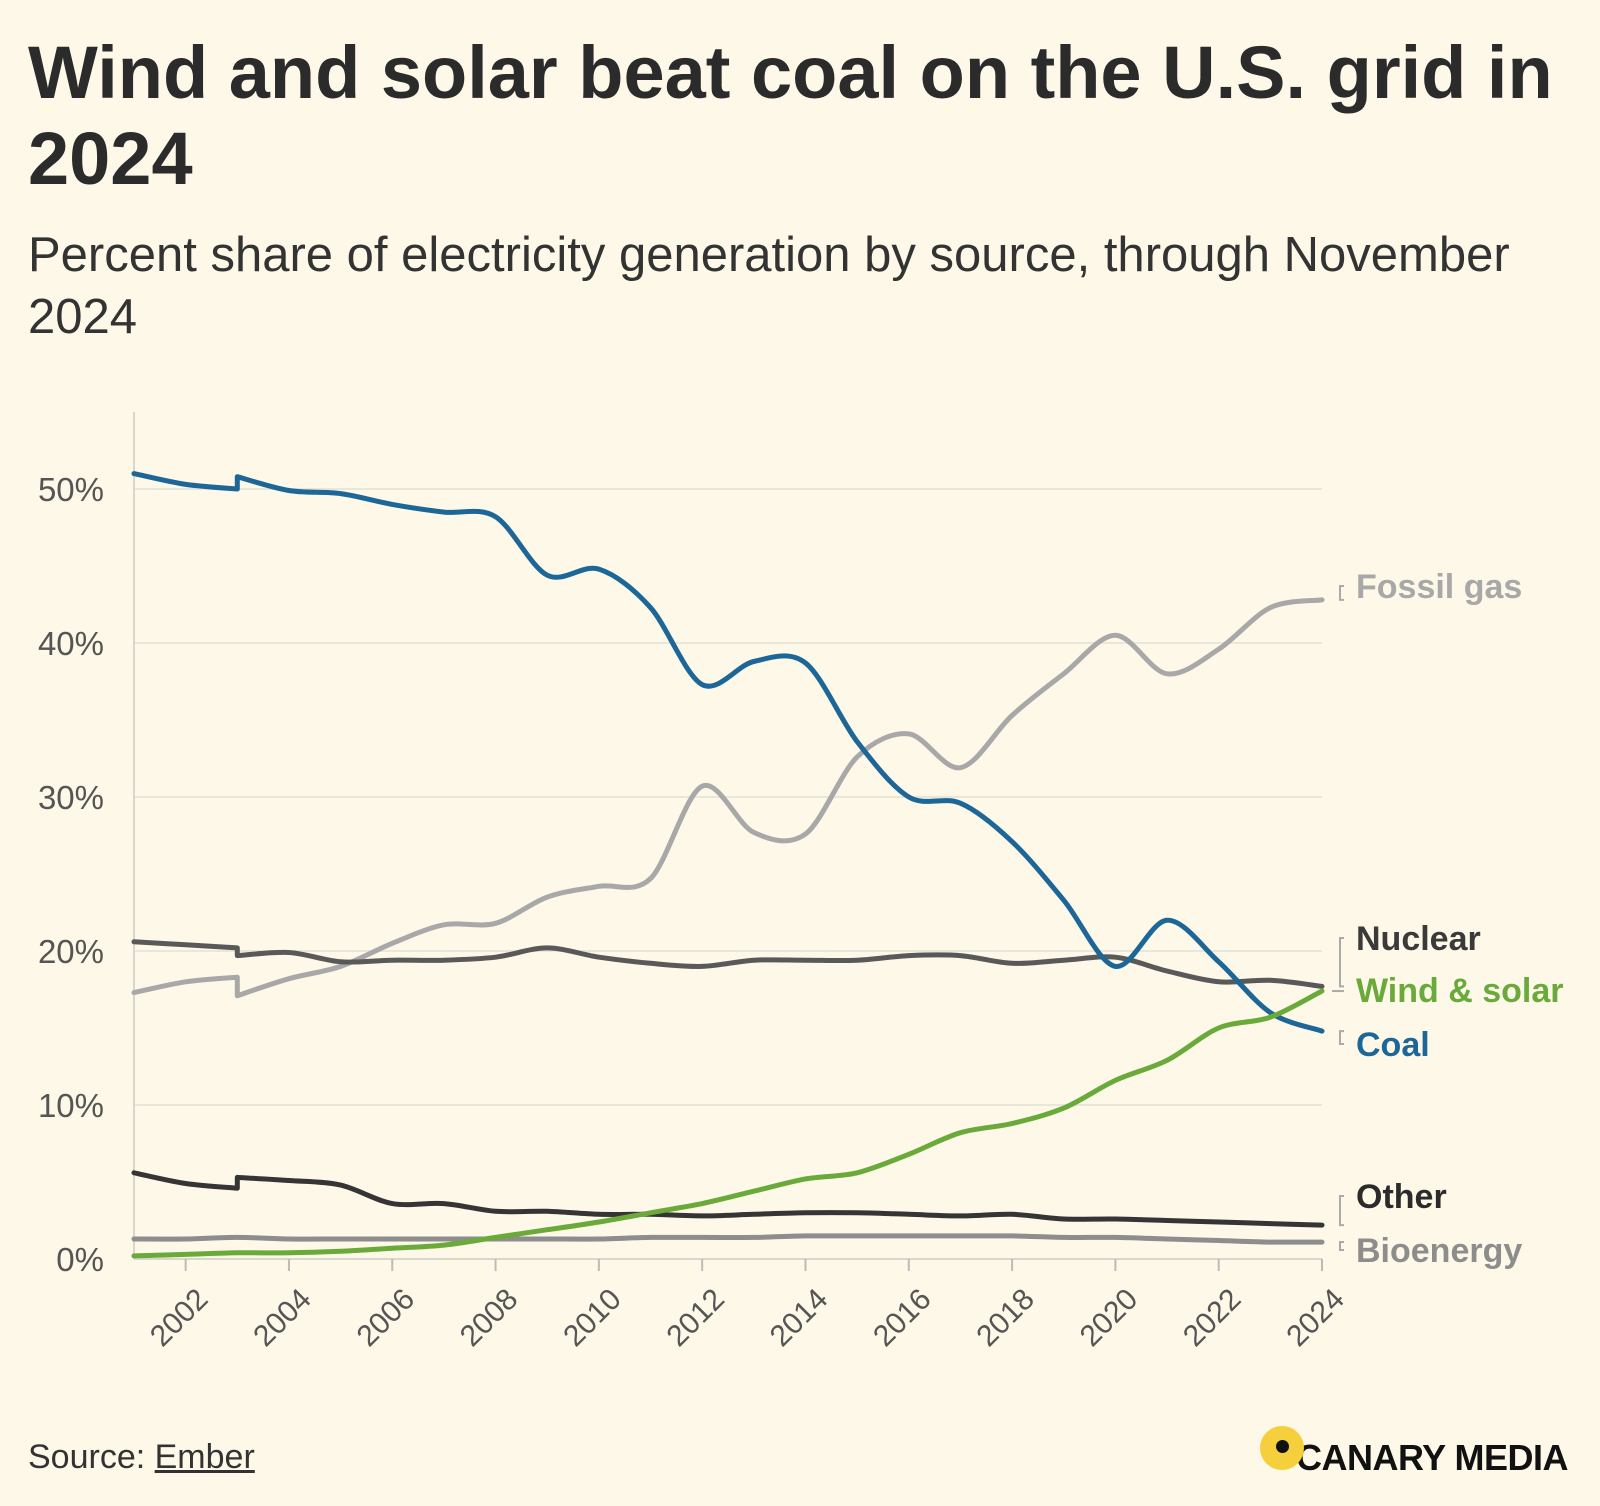  What do you see at coordinates (489, 1318) in the screenshot?
I see `x-tick-label: 2008` at bounding box center [489, 1318].